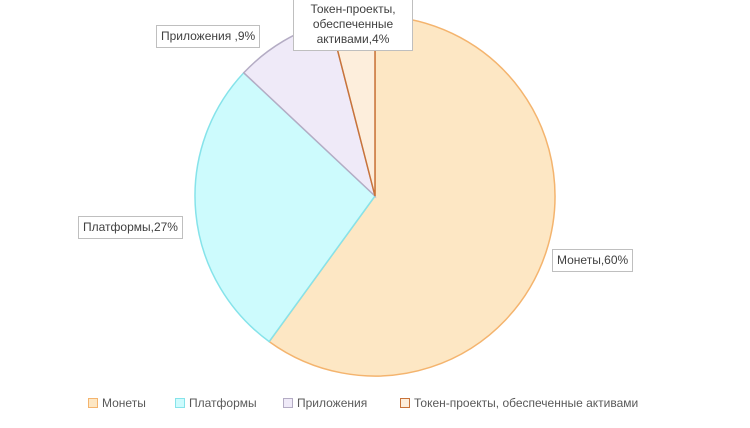 This screenshot has width=750, height=428. What do you see at coordinates (208, 36) in the screenshot?
I see `data-label: Приложения ,9%` at bounding box center [208, 36].